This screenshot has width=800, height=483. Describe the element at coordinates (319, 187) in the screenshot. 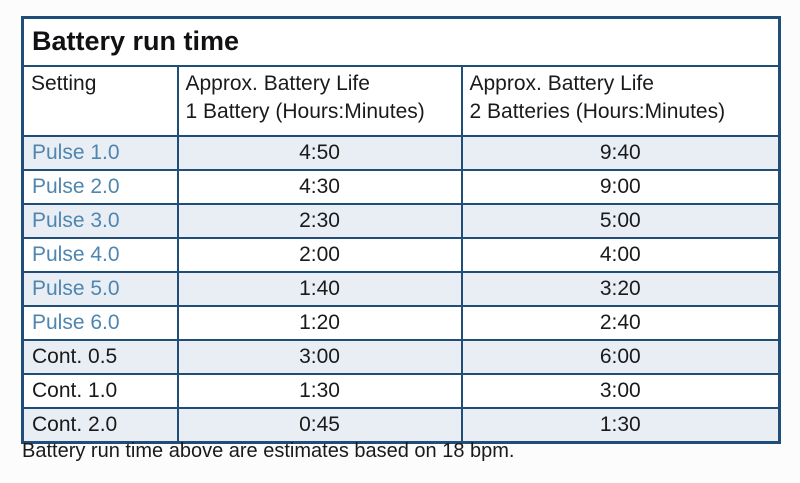

I see `one-battery-value: 4:30` at that location.